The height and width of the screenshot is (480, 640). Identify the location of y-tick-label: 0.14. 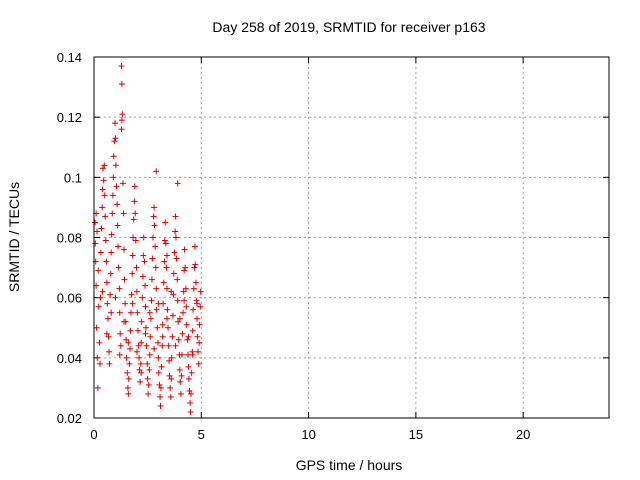
(69, 57).